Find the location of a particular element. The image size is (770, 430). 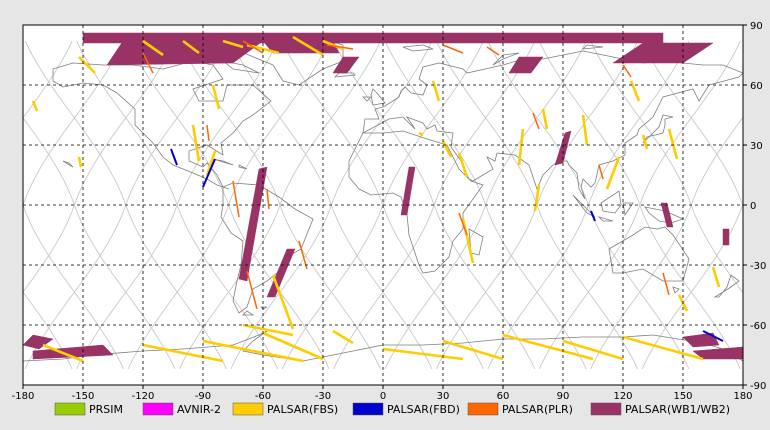

legend-swatch-palsar_wb is located at coordinates (606, 409).